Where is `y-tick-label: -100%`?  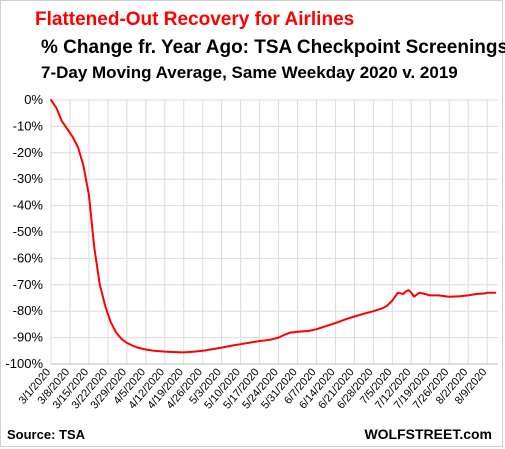
y-tick-label: -100% is located at coordinates (24, 363).